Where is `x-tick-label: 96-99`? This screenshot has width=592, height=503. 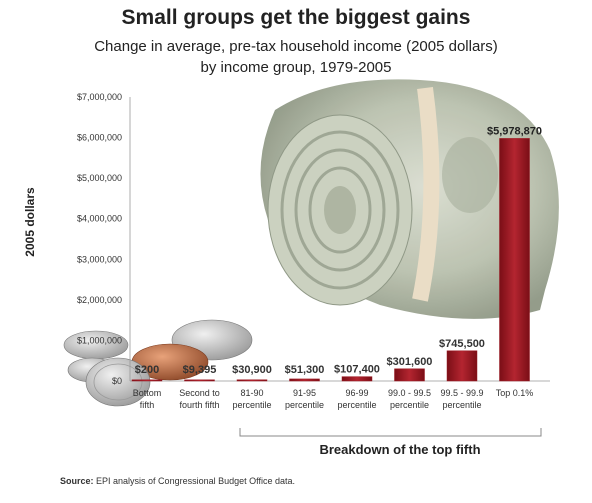 x-tick-label: 96-99 is located at coordinates (356, 393).